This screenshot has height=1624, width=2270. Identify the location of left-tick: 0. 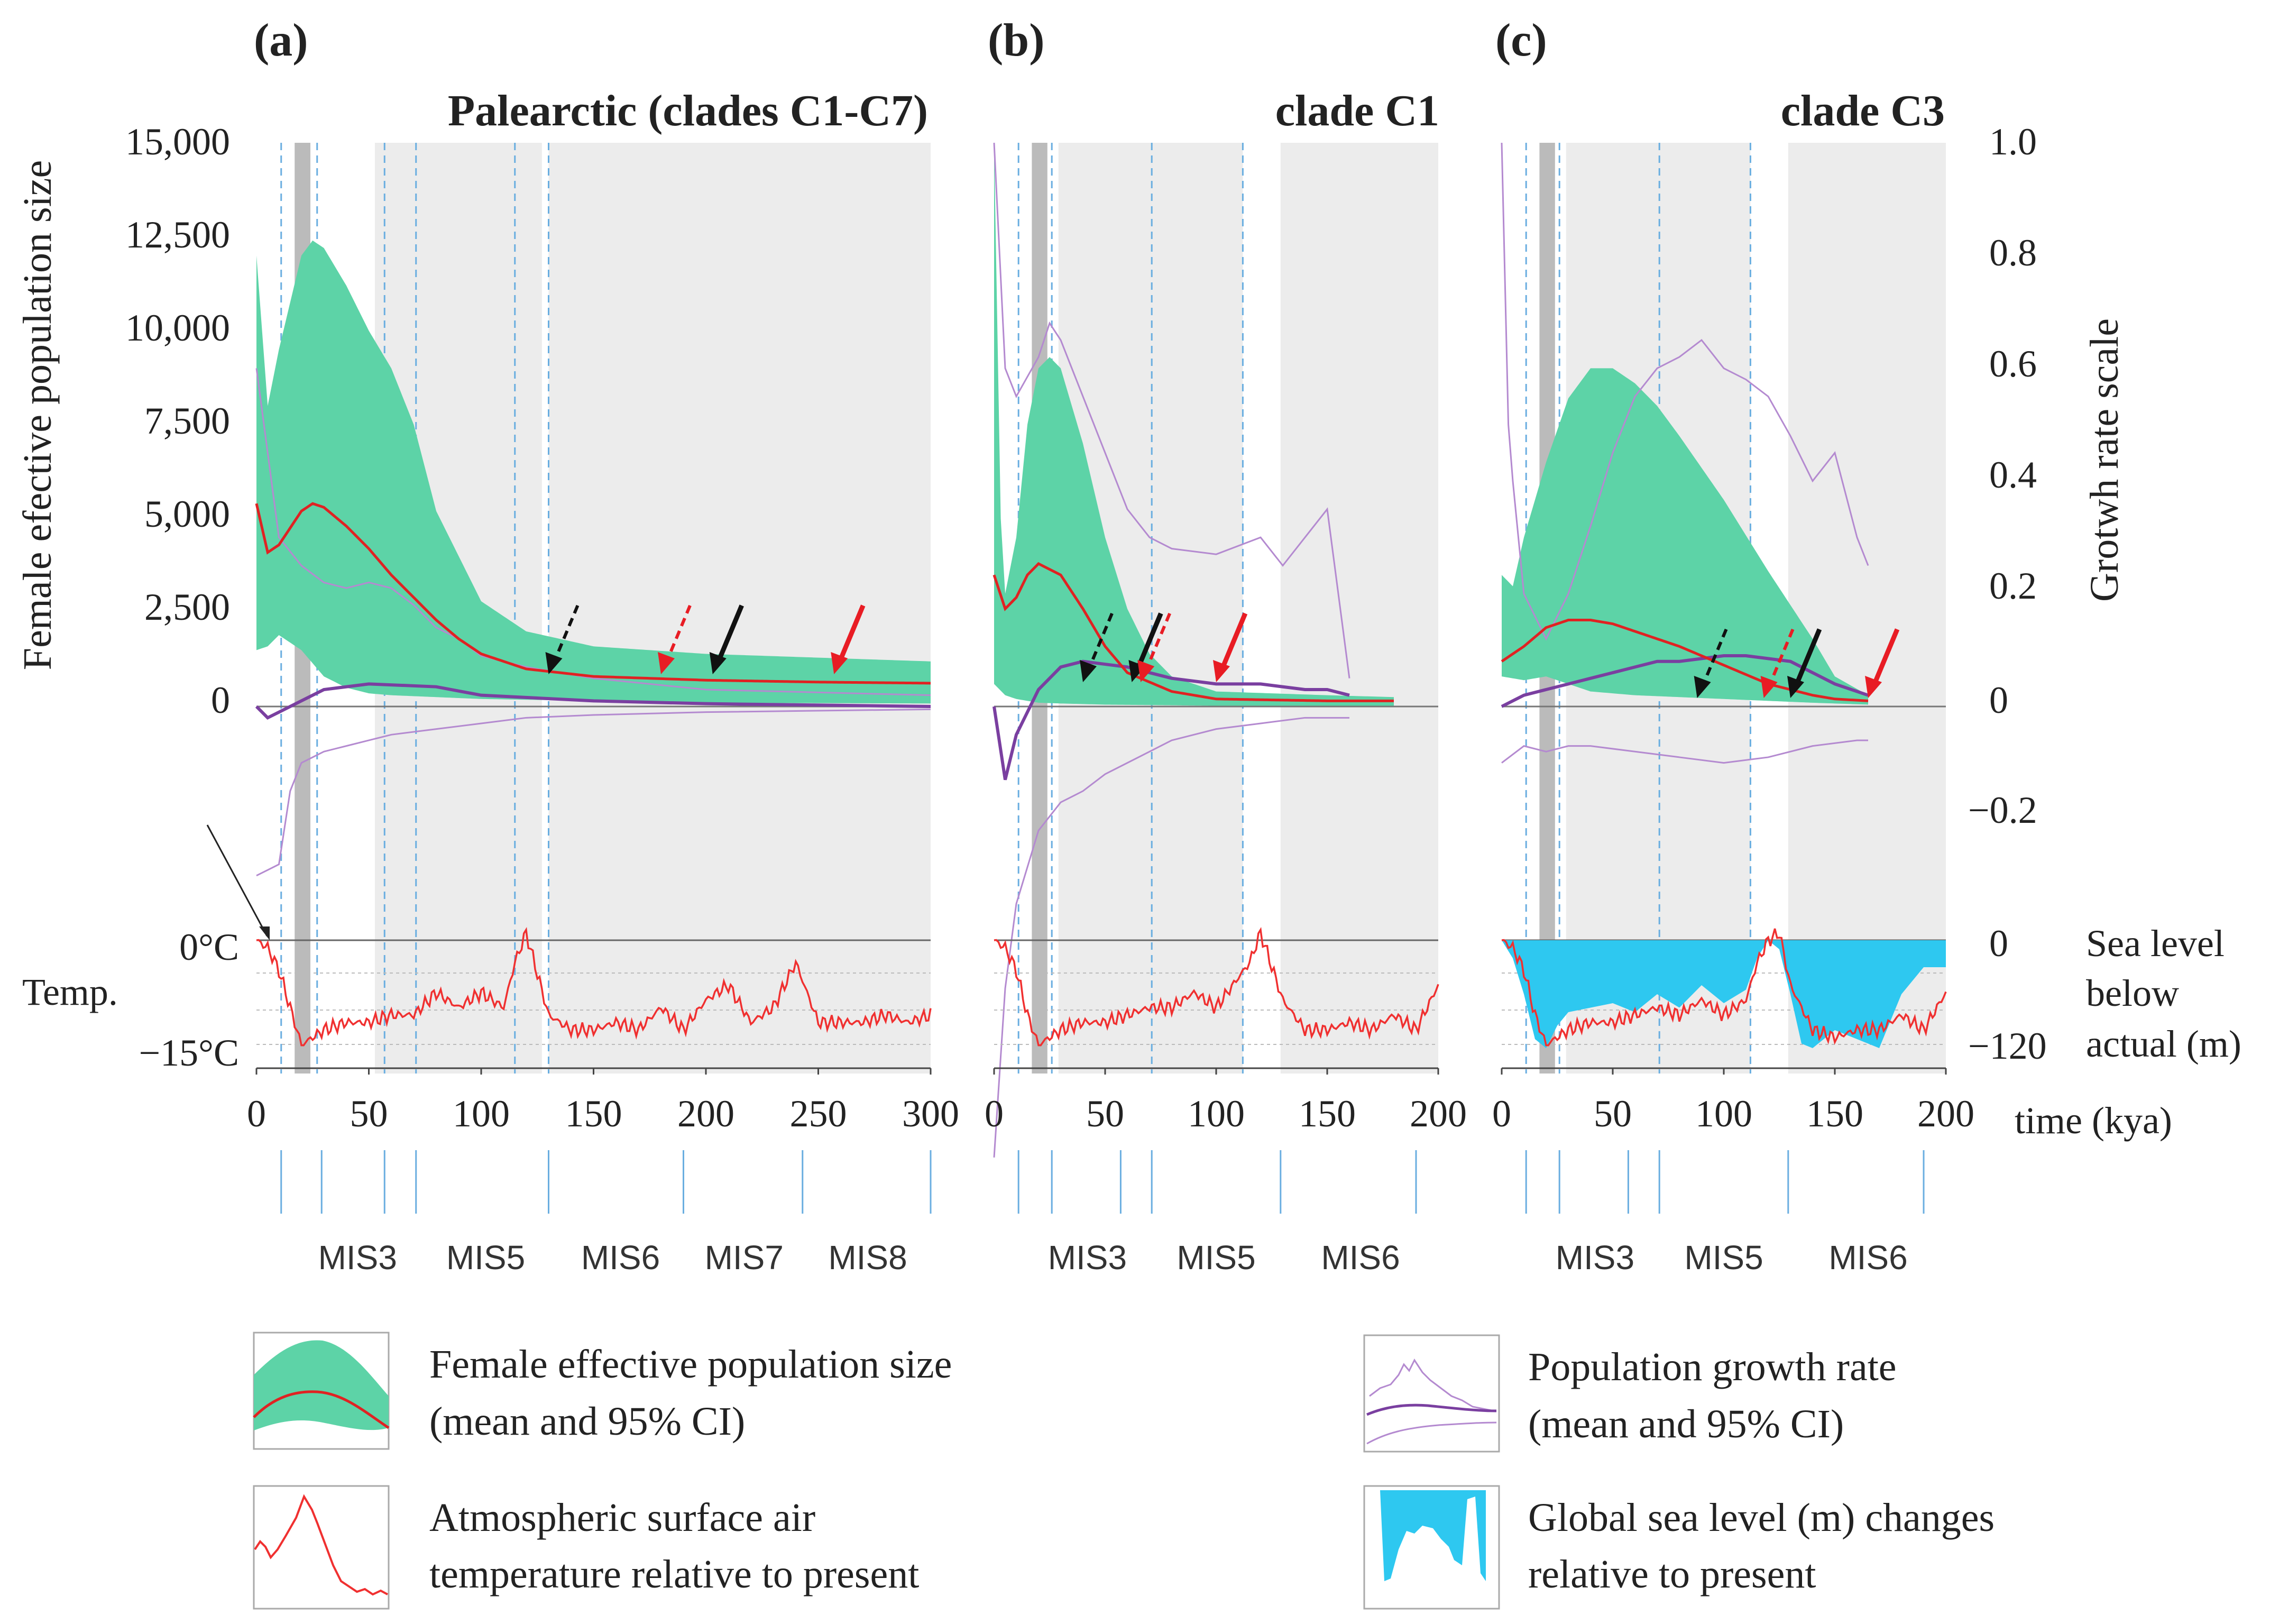
(220, 700).